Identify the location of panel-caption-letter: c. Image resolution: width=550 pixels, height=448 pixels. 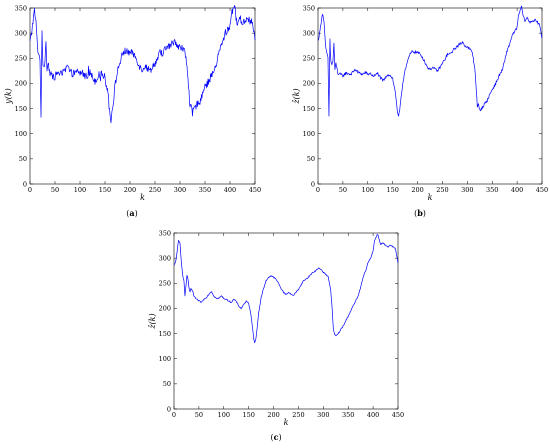
(276, 437).